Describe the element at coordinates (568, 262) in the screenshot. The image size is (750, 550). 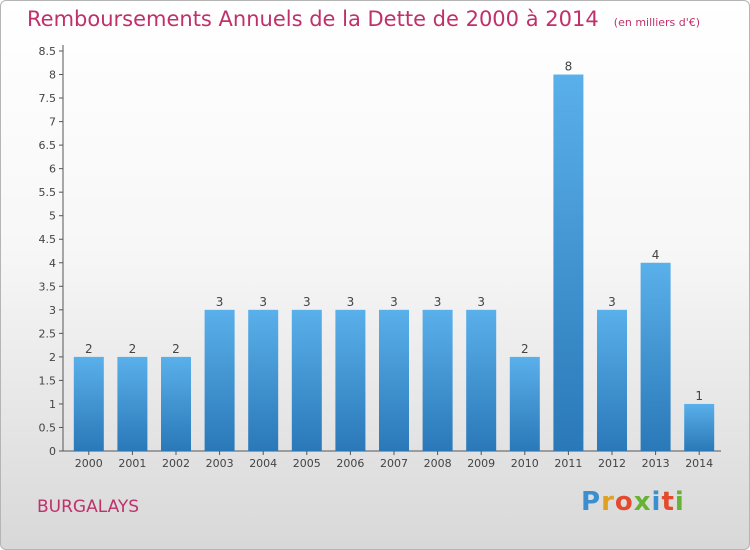
I see `bar-2011` at that location.